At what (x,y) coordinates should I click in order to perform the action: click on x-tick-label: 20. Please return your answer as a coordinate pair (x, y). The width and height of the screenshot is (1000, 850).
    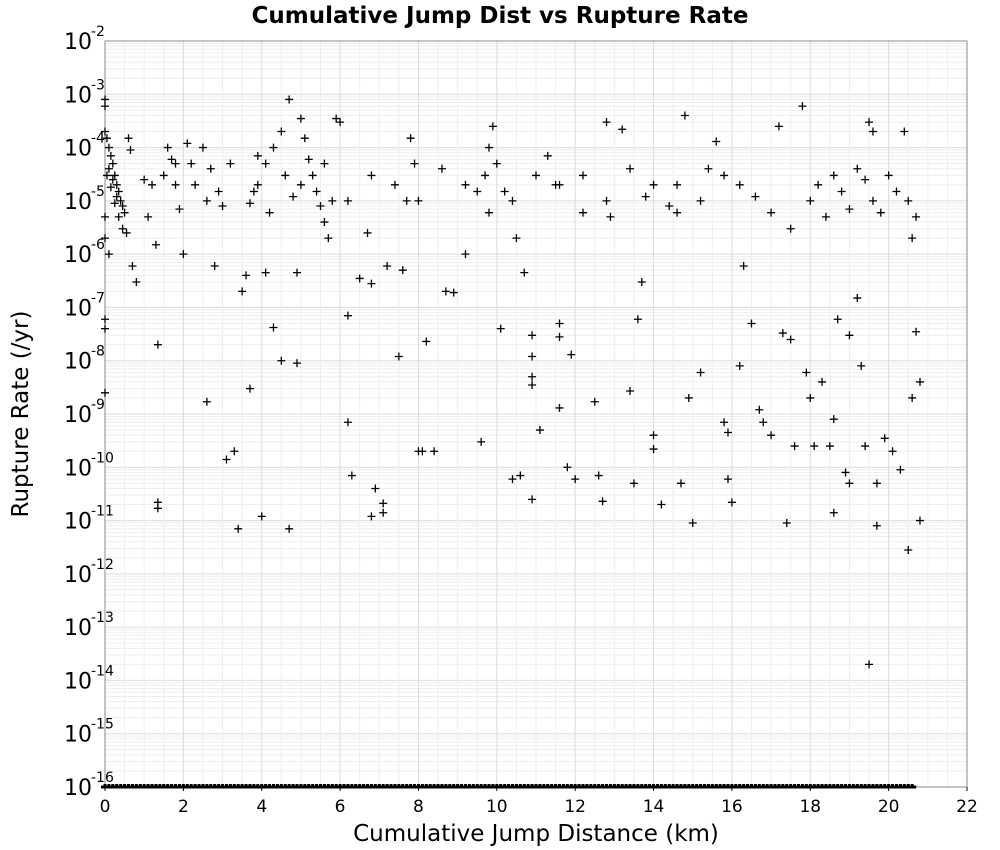
    Looking at the image, I should click on (889, 807).